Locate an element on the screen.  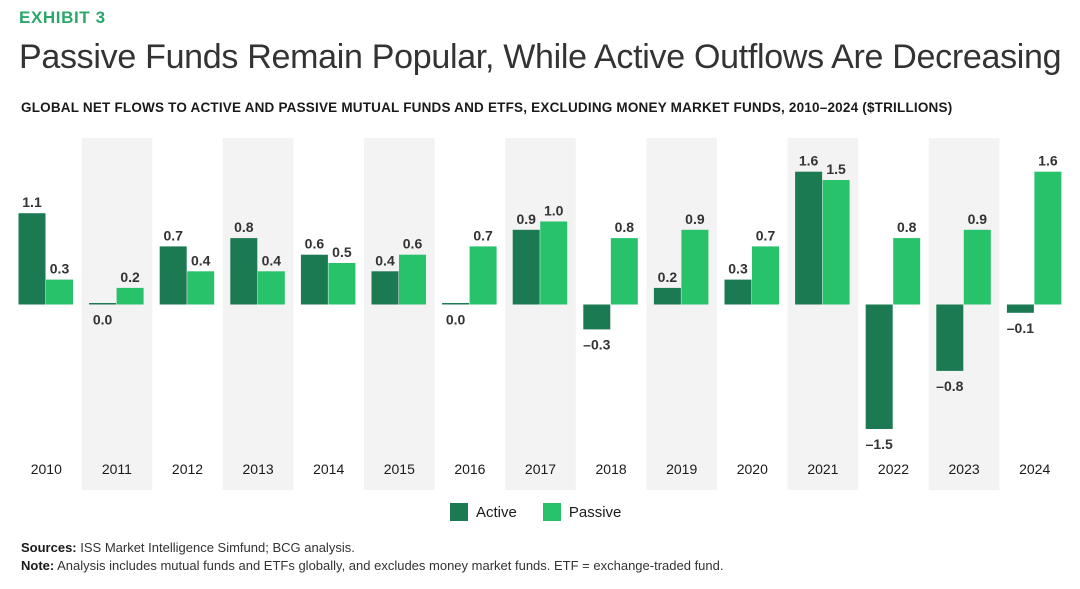
sources-label: Sources: is located at coordinates (49, 547).